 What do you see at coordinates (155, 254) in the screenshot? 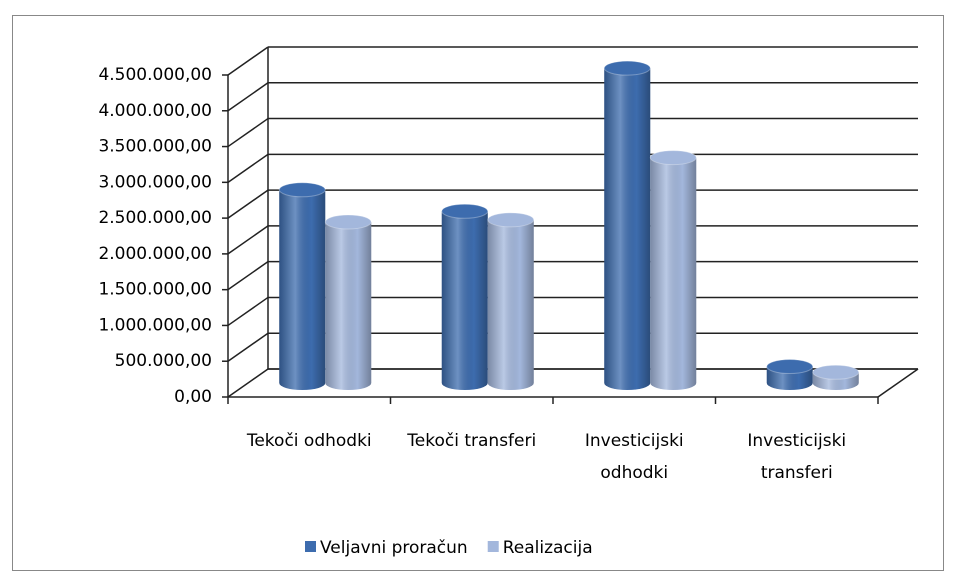
I see `y-tick-label: 2.000.000,00` at bounding box center [155, 254].